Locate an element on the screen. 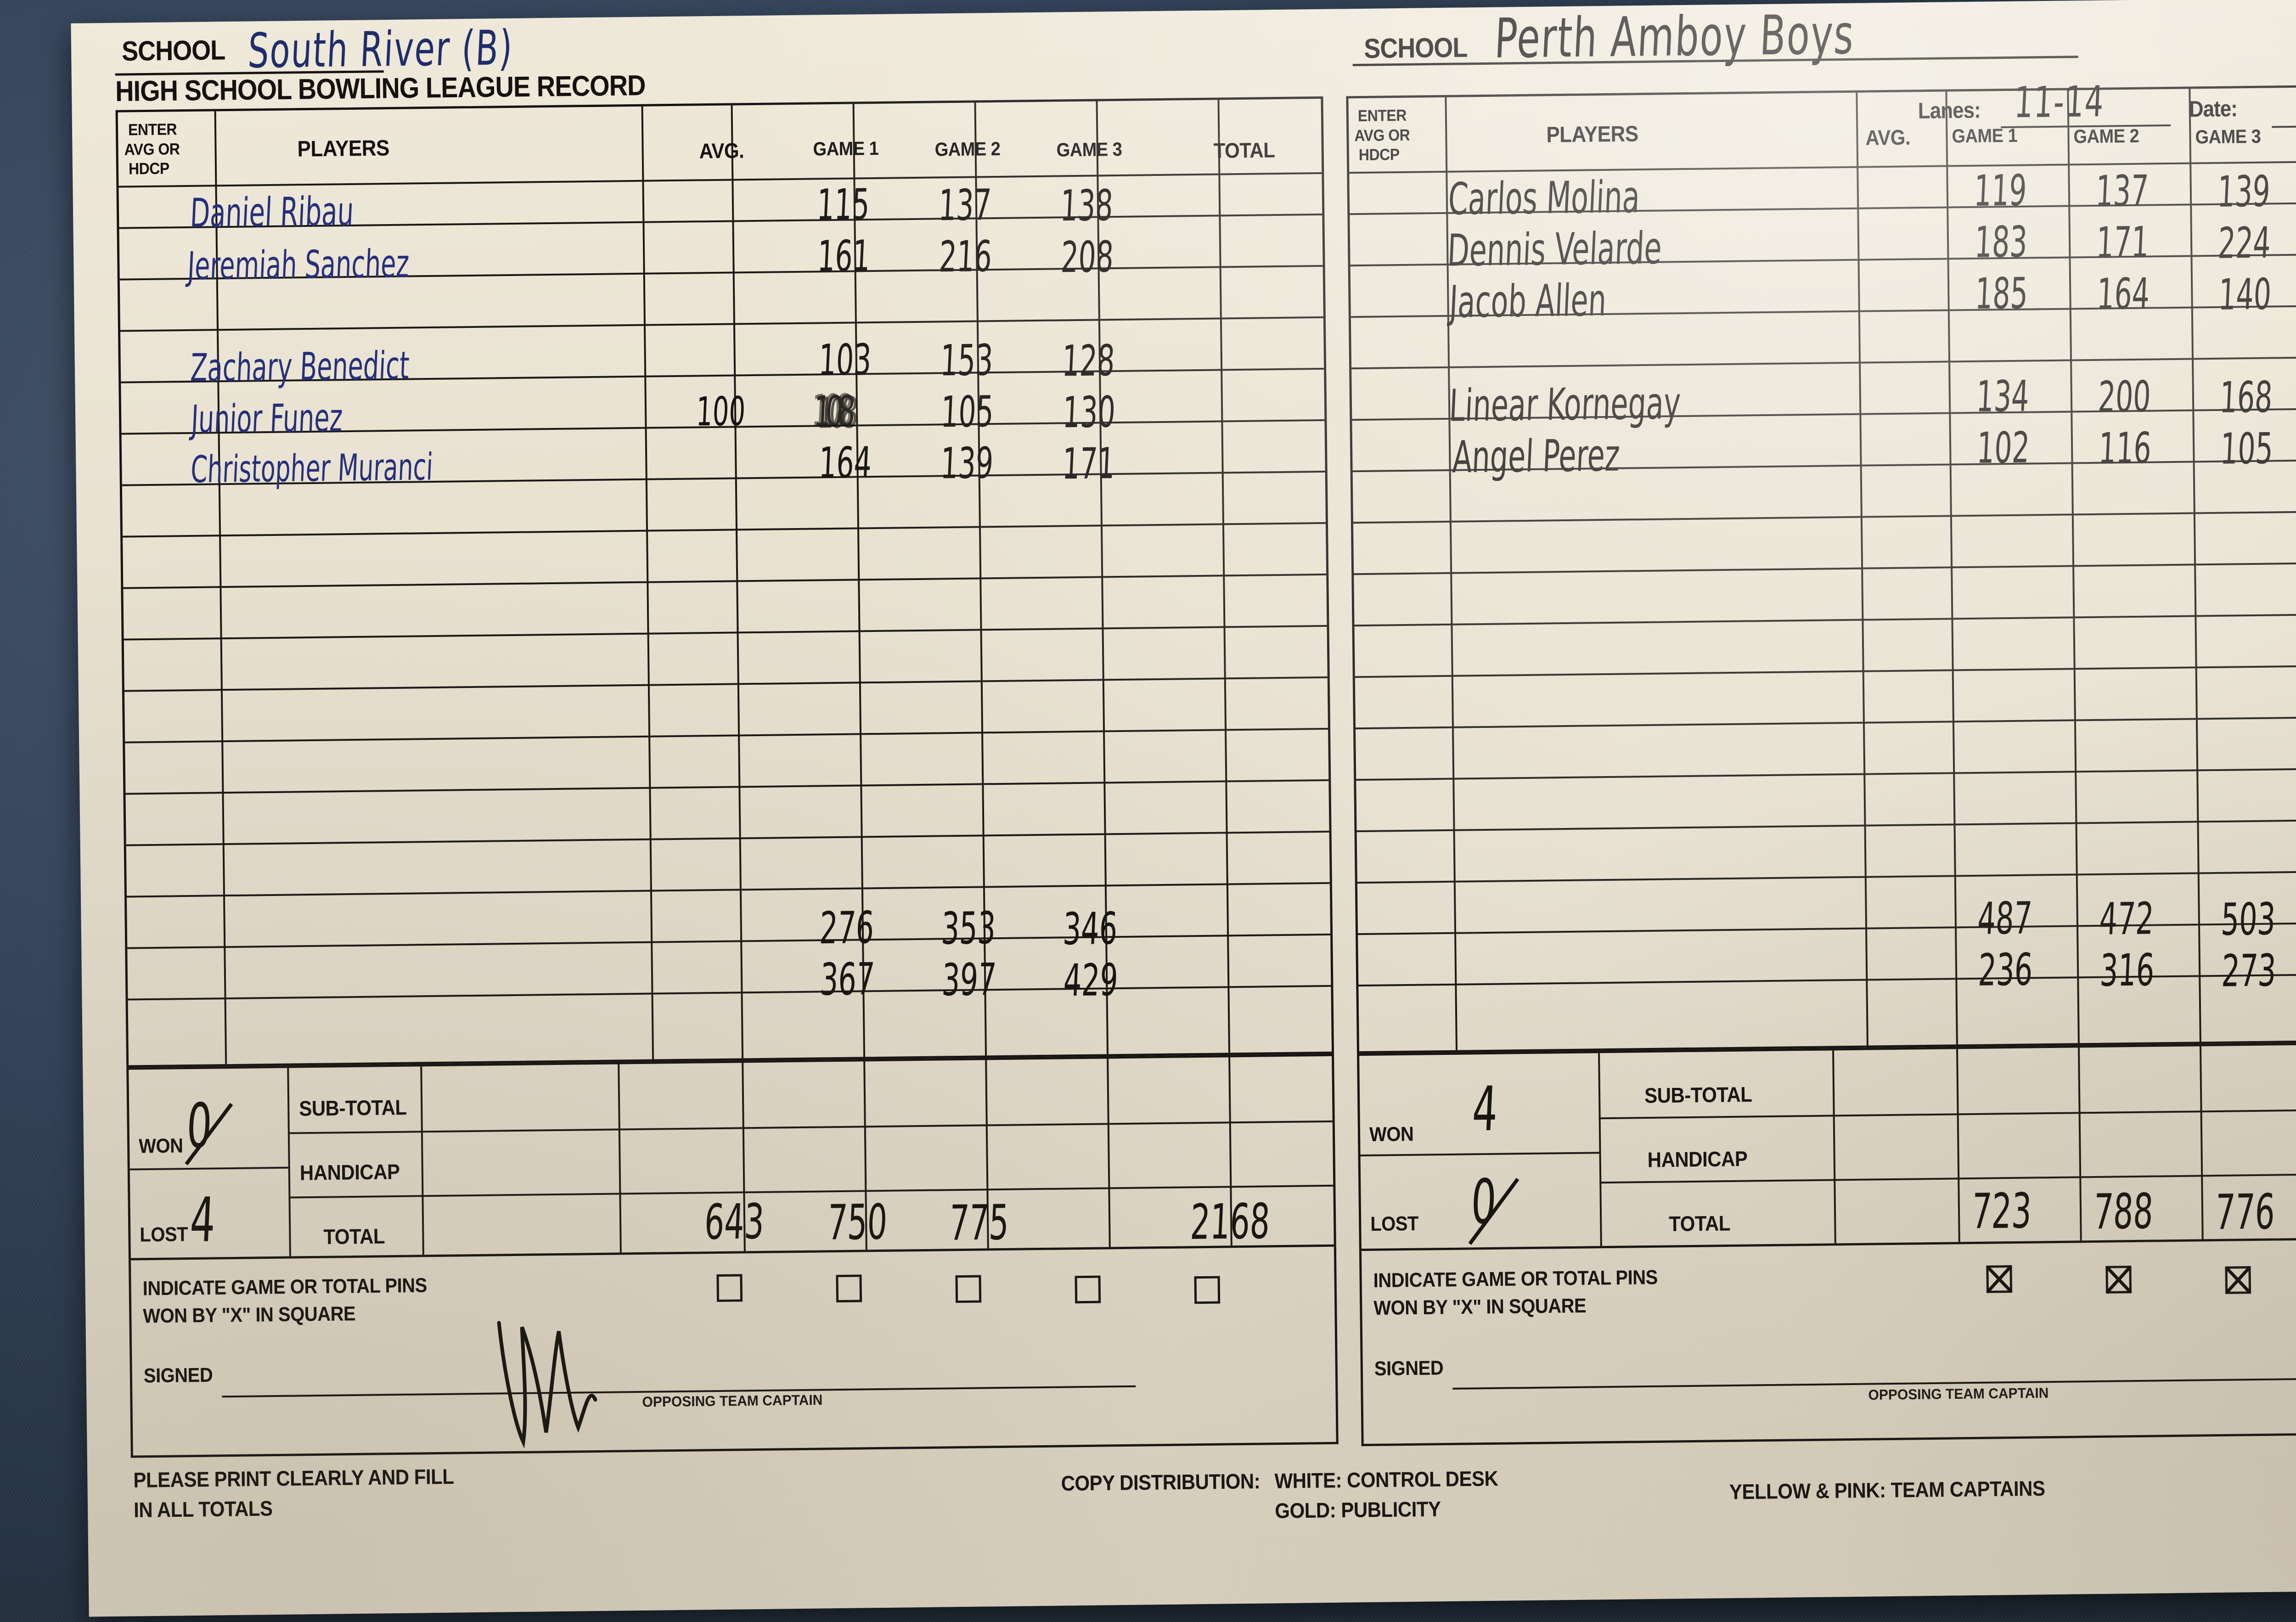  right-col-game1: GAME 1 is located at coordinates (1985, 136).